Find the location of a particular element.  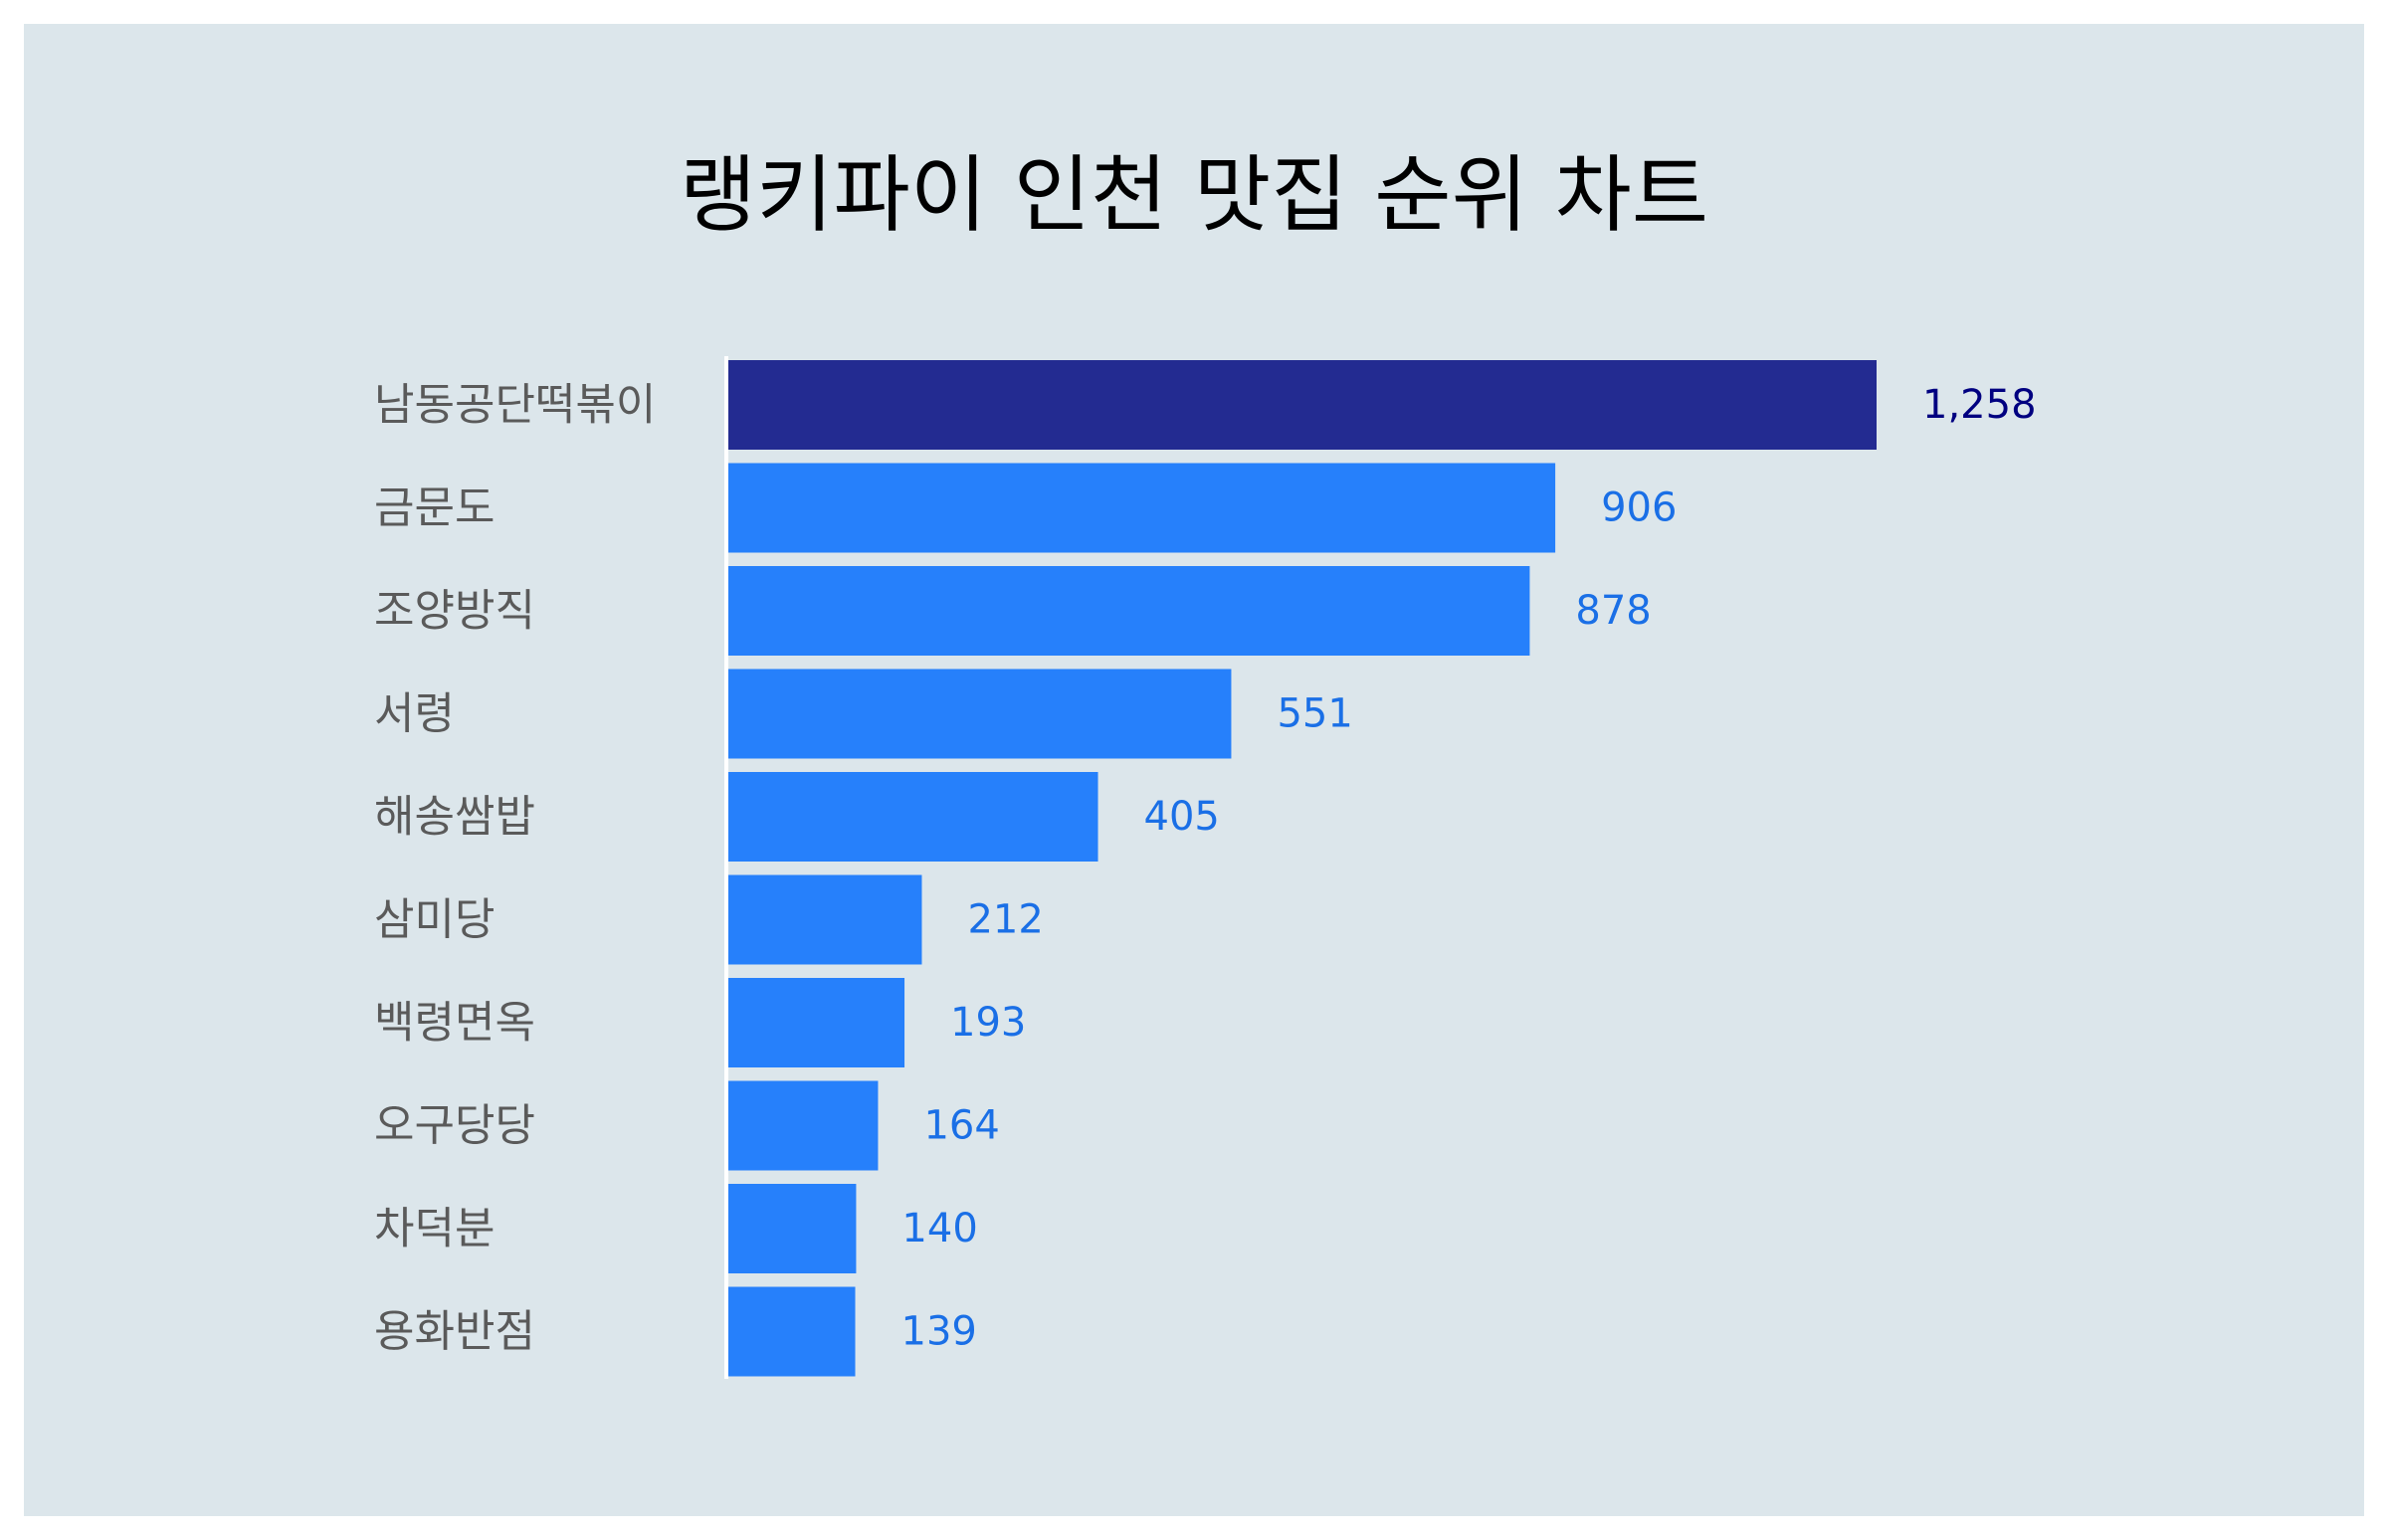

category-label-5: 해송쌈밥 is located at coordinates (454, 817).